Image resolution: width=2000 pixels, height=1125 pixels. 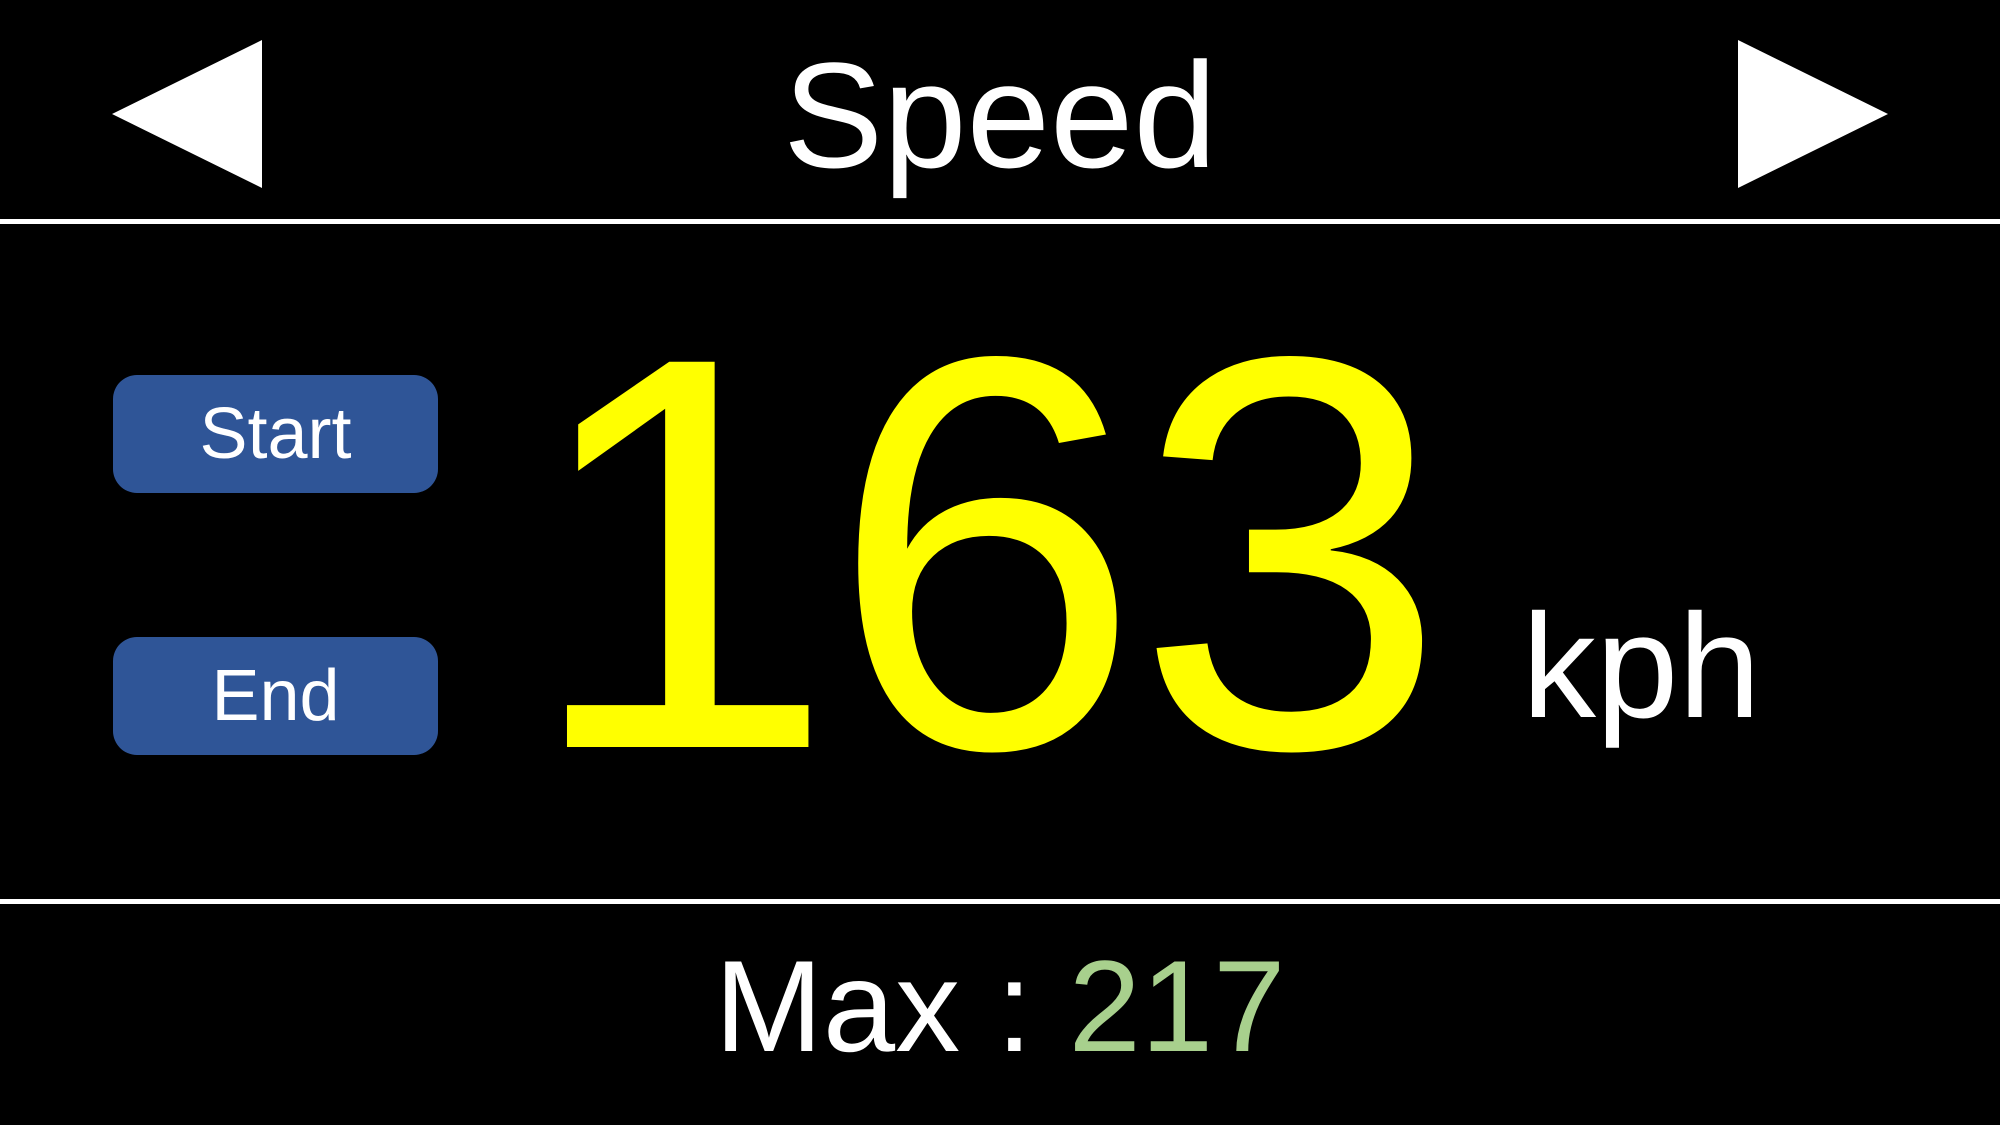 What do you see at coordinates (275, 696) in the screenshot?
I see `end-button: End` at bounding box center [275, 696].